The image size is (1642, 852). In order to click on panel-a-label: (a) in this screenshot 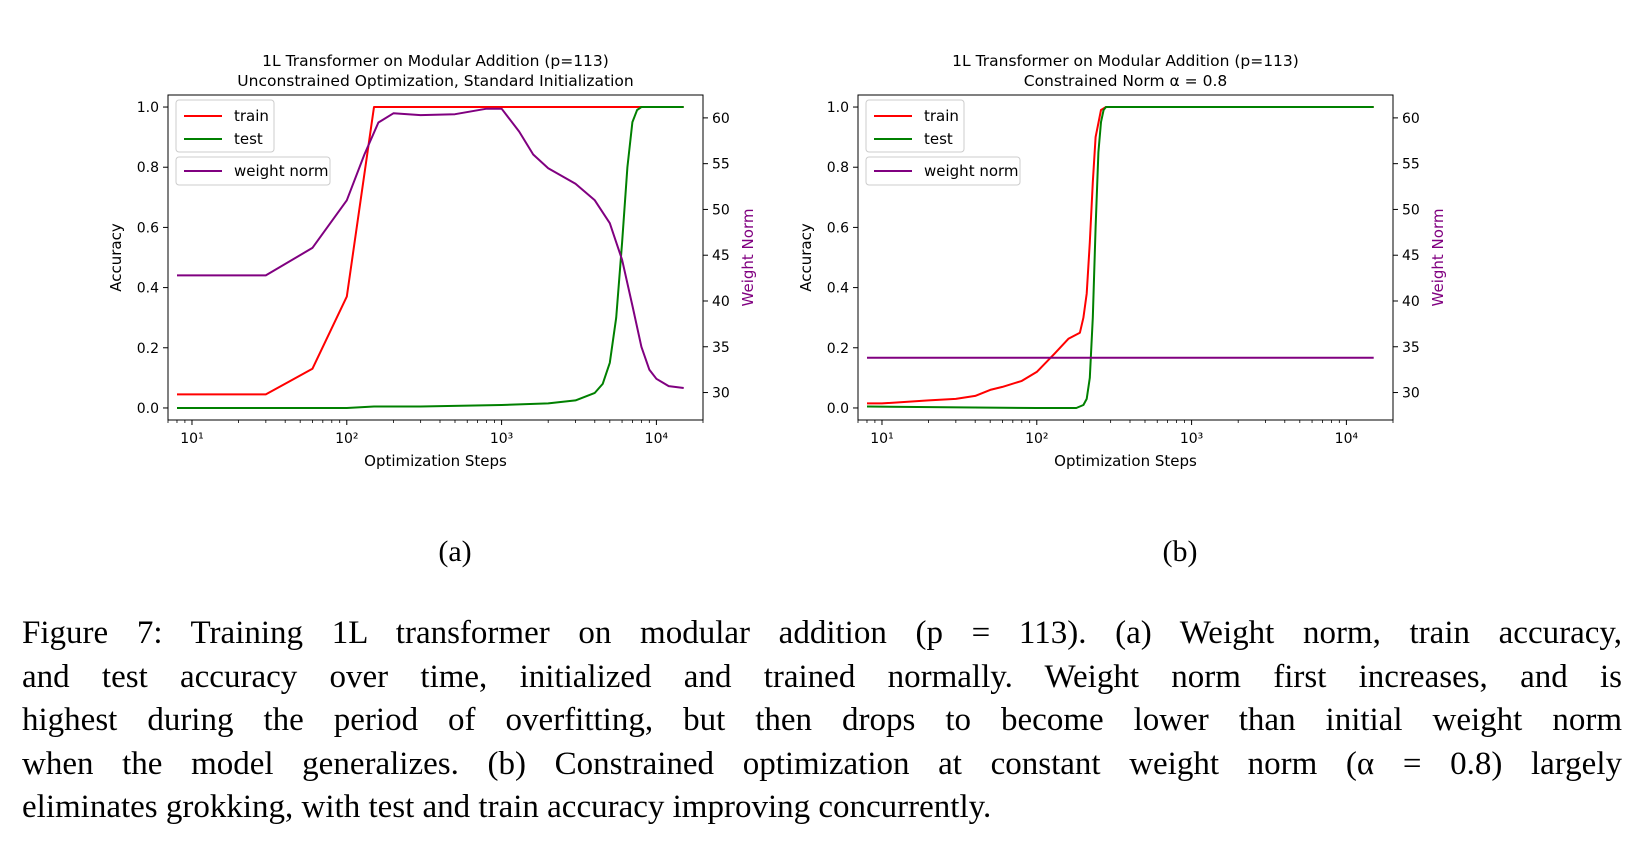, I will do `click(455, 551)`.